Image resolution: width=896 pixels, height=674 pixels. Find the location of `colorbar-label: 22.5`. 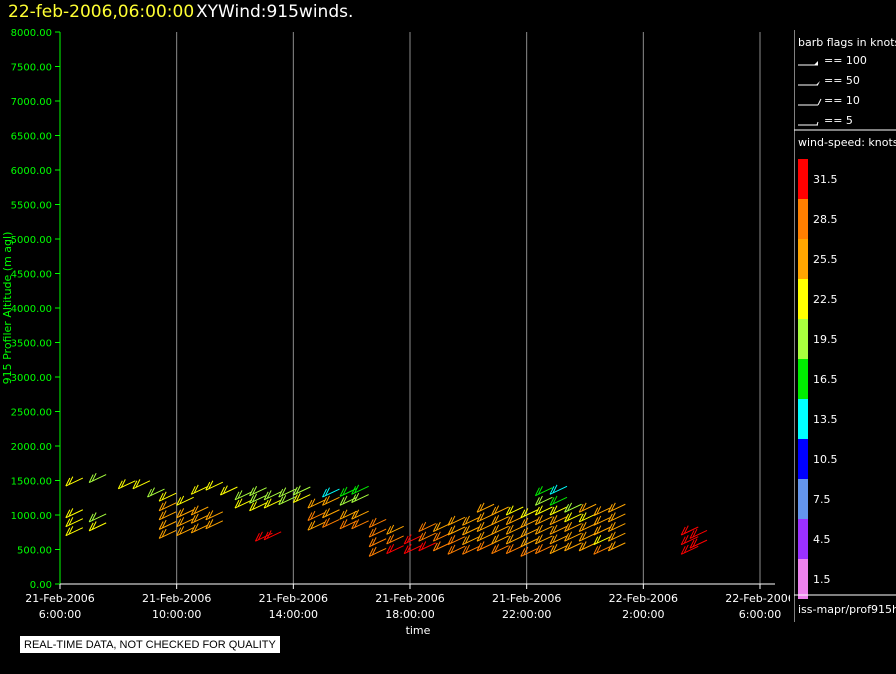

colorbar-label: 22.5 is located at coordinates (825, 299).